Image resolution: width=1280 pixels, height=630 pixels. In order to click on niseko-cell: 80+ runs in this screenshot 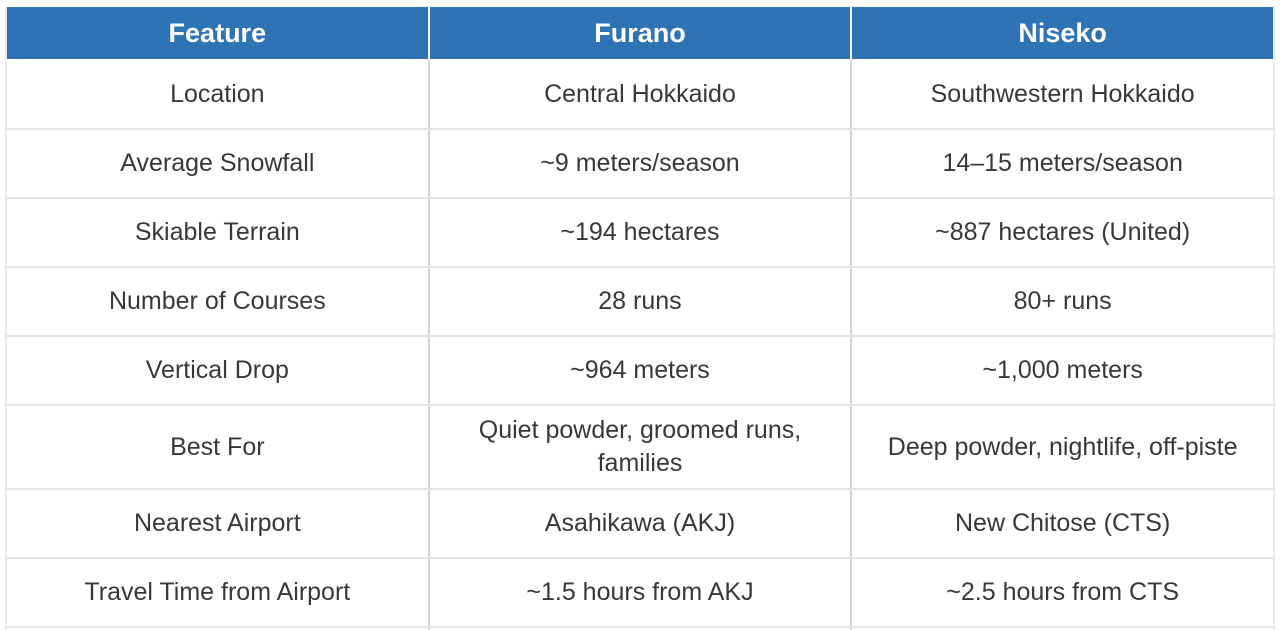, I will do `click(1062, 301)`.